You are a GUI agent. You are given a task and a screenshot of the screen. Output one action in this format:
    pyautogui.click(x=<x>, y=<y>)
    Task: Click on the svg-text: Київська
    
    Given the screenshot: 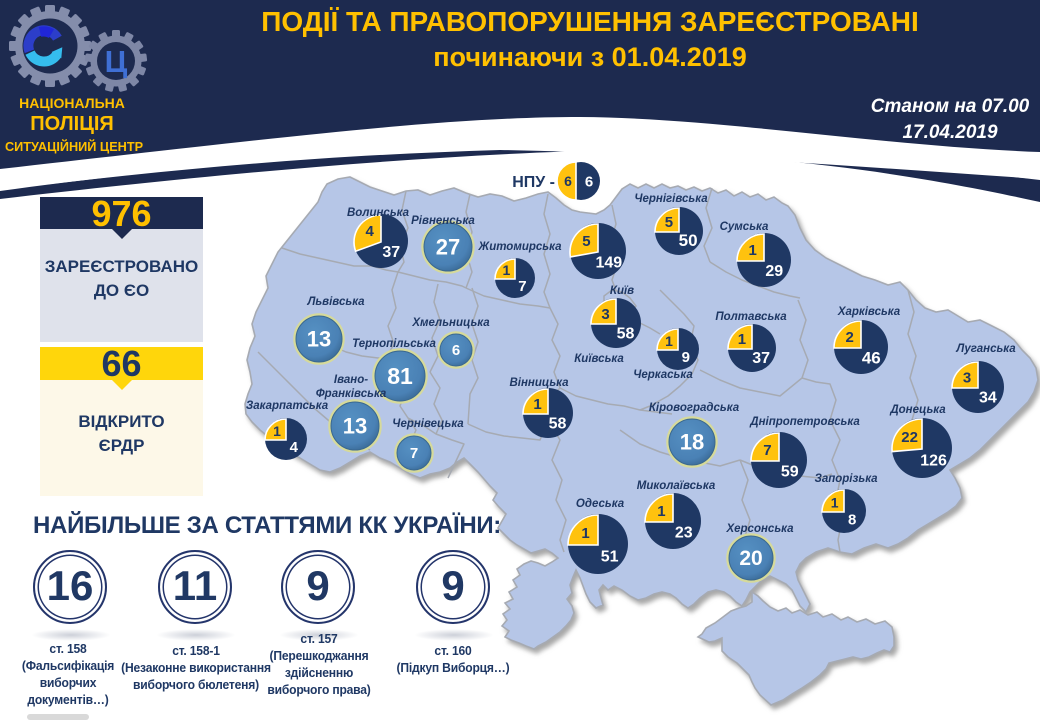 What is the action you would take?
    pyautogui.click(x=599, y=359)
    